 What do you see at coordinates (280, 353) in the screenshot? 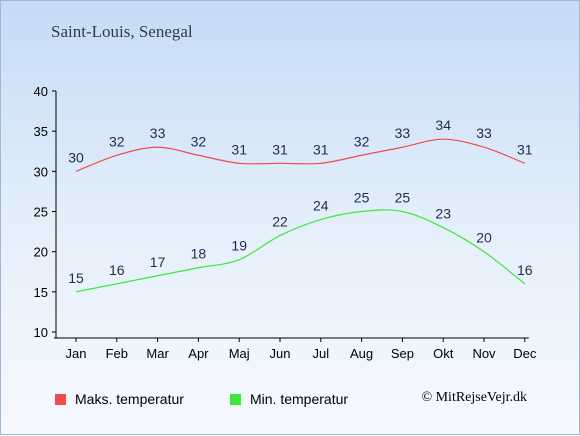
I see `x-tick-label: Jun` at bounding box center [280, 353].